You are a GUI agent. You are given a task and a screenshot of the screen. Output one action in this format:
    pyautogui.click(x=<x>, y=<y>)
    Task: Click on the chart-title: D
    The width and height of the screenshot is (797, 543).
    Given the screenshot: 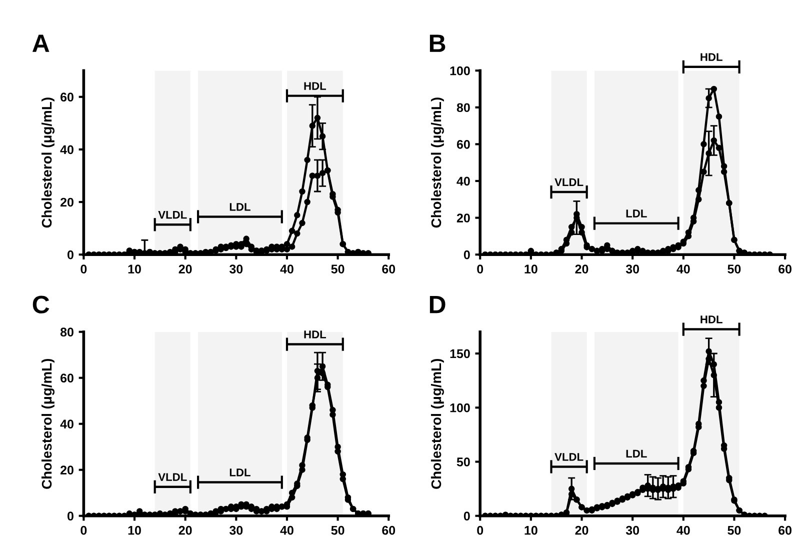 What is the action you would take?
    pyautogui.click(x=438, y=305)
    